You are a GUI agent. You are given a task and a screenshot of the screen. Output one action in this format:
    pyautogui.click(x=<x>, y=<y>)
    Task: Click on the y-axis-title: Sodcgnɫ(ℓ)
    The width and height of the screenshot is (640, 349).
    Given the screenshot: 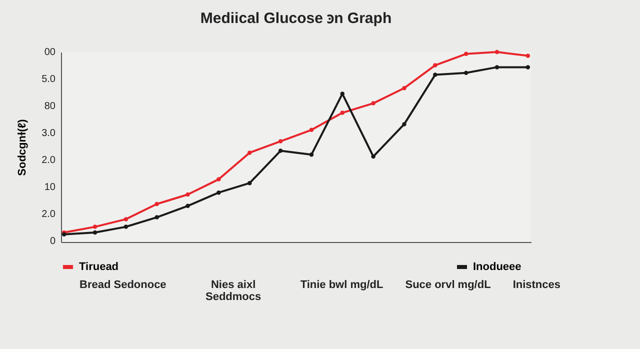 What is the action you would take?
    pyautogui.click(x=22, y=147)
    